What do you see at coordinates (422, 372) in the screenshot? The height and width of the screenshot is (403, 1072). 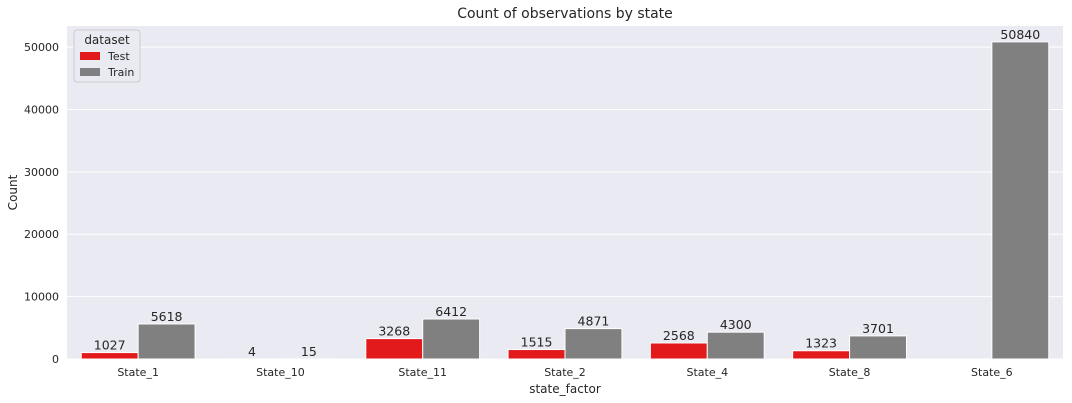 I see `x-tick-label: State_11` at bounding box center [422, 372].